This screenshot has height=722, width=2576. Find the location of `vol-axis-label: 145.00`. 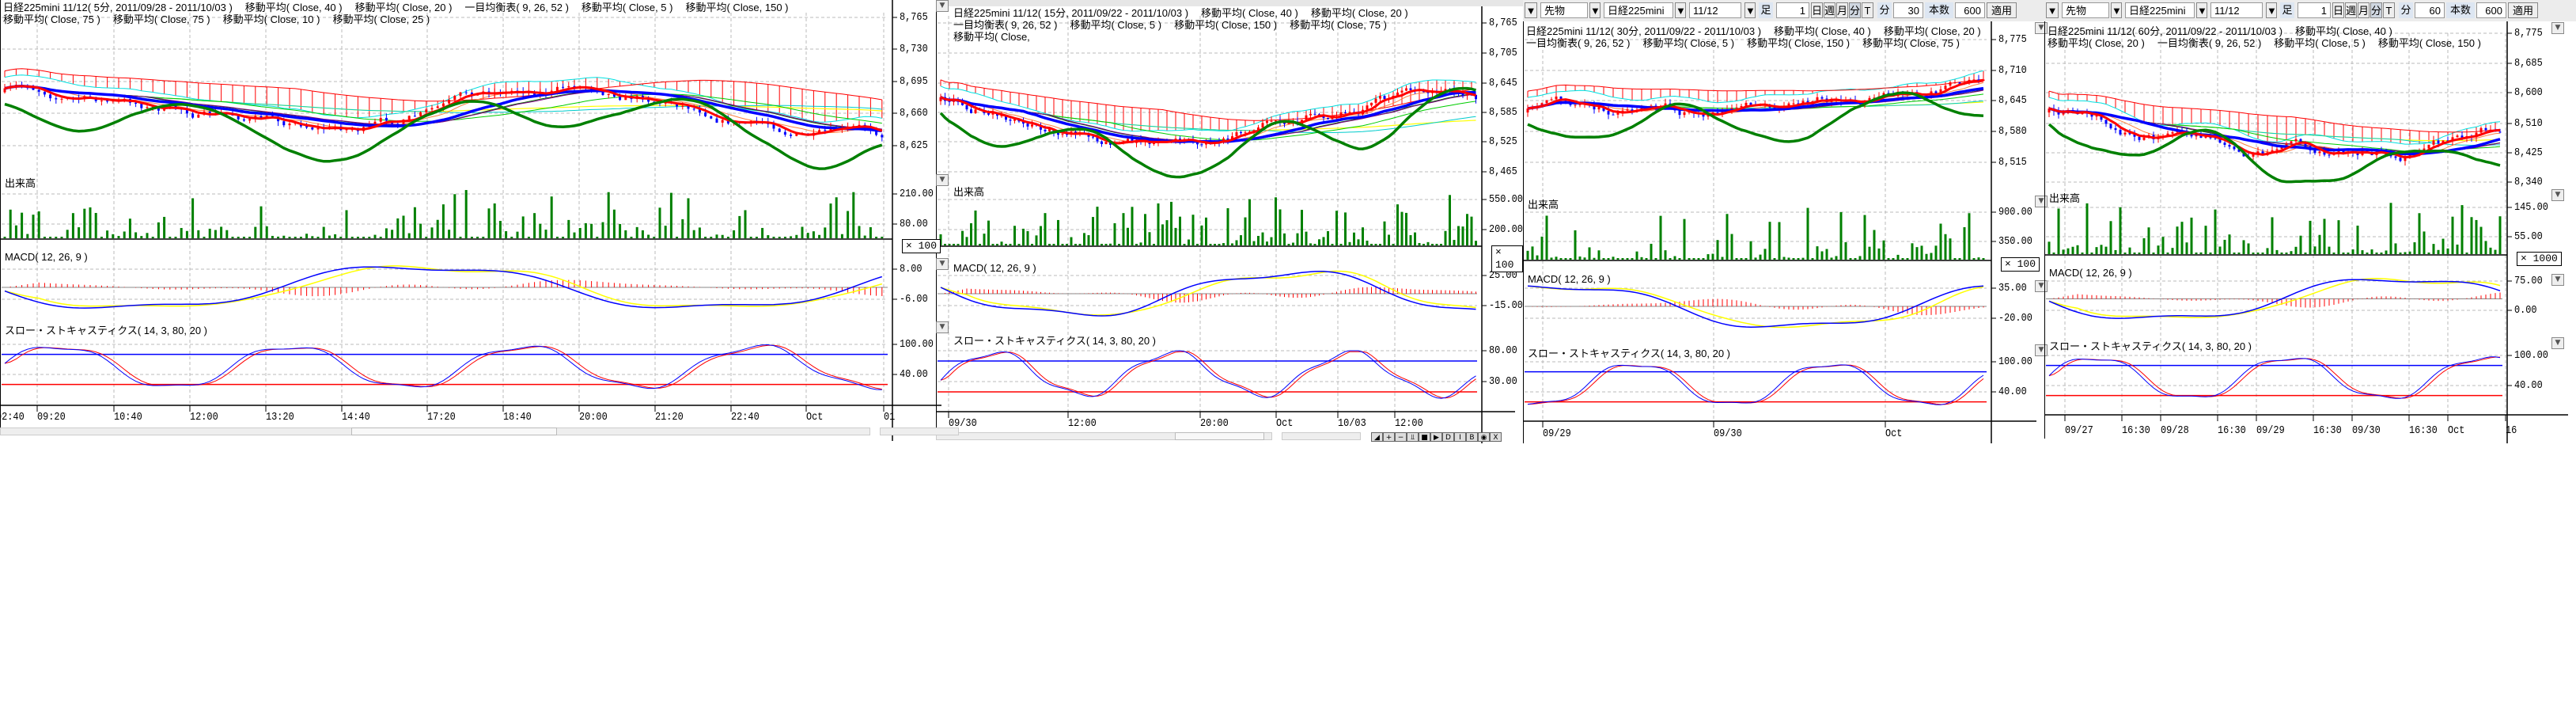

vol-axis-label: 145.00 is located at coordinates (2531, 207).